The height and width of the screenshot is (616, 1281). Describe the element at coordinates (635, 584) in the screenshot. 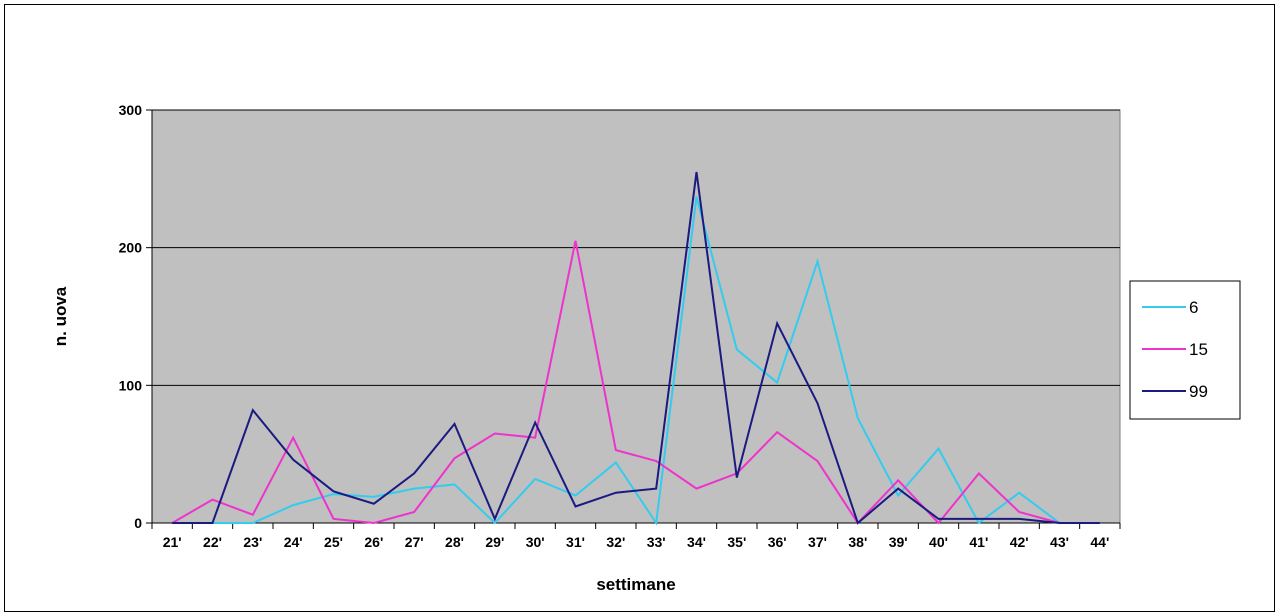

I see `x-axis-title: settimane` at that location.